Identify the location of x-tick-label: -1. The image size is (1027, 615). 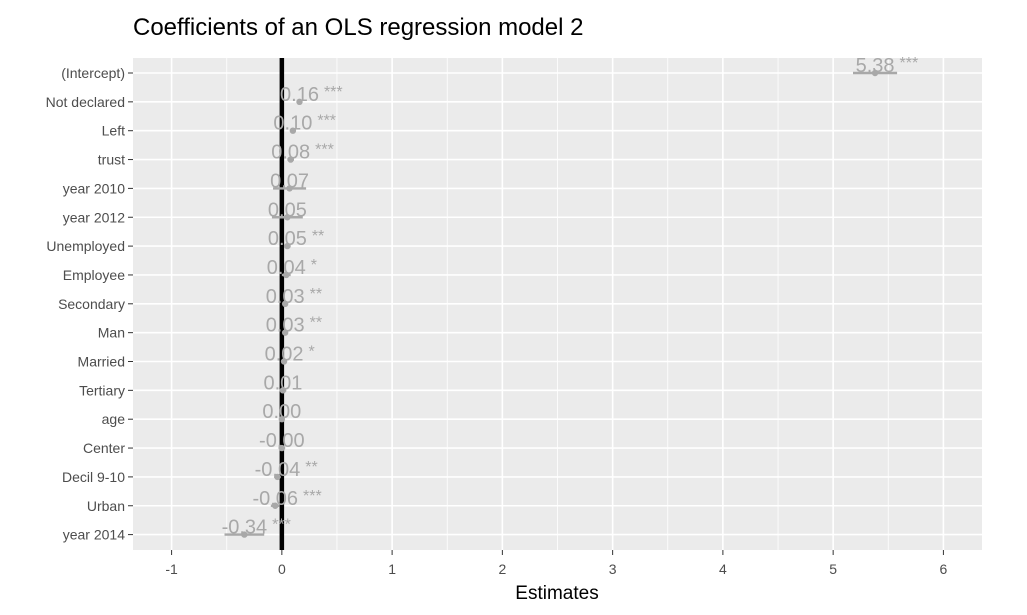
(171, 569).